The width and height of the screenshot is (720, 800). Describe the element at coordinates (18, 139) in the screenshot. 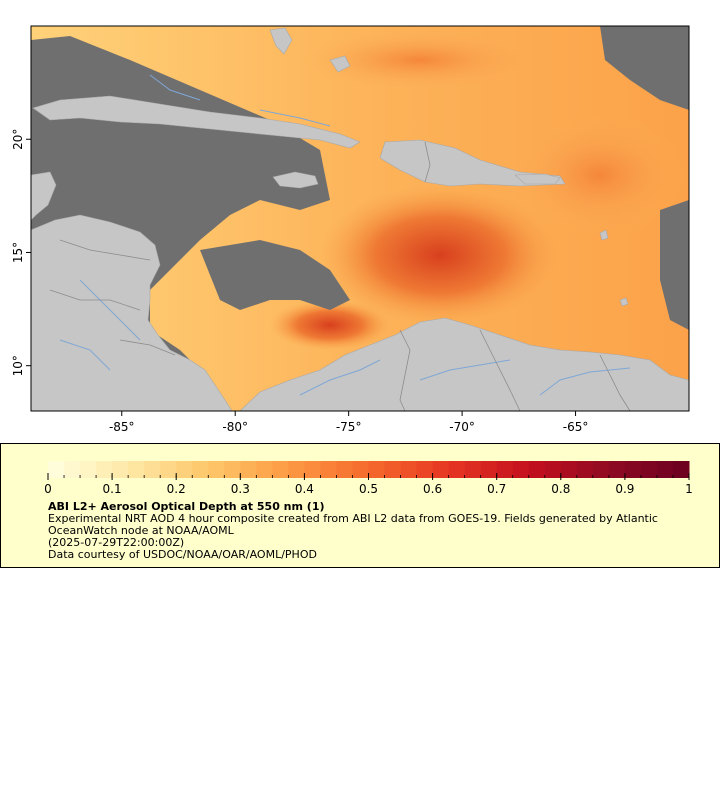

I see `lat-tick-label: 20°` at that location.